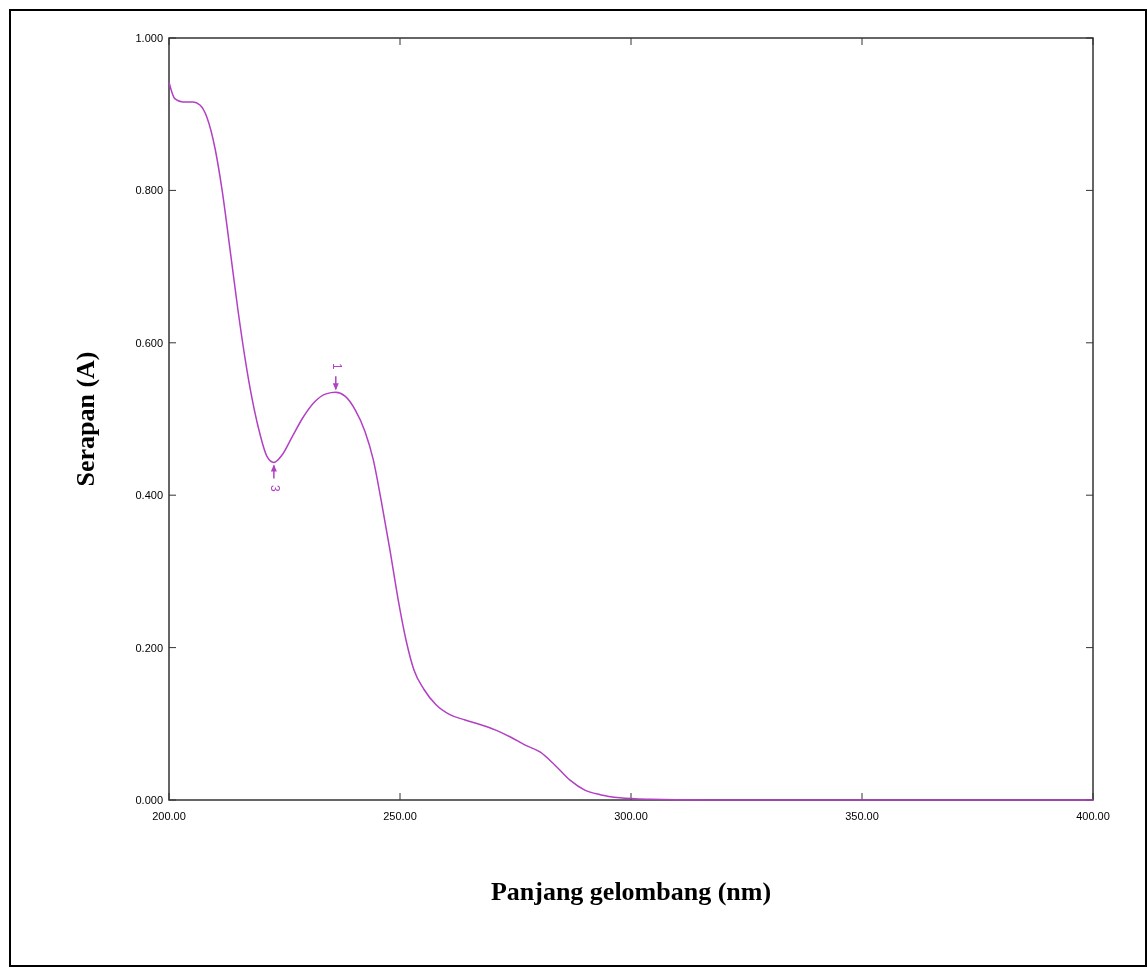  I want to click on y-tick-label: 0.800, so click(149, 190).